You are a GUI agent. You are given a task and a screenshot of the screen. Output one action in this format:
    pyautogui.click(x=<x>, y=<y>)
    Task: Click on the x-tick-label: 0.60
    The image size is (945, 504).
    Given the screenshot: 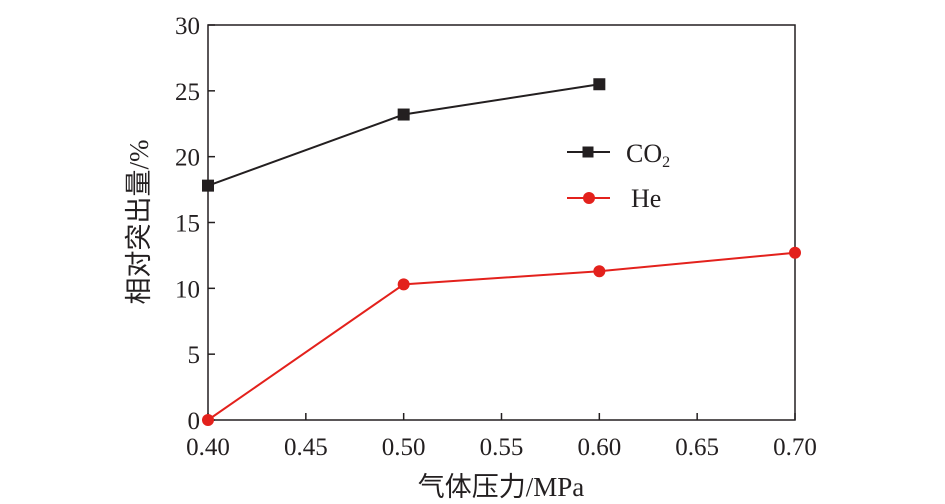 What is the action you would take?
    pyautogui.click(x=599, y=447)
    